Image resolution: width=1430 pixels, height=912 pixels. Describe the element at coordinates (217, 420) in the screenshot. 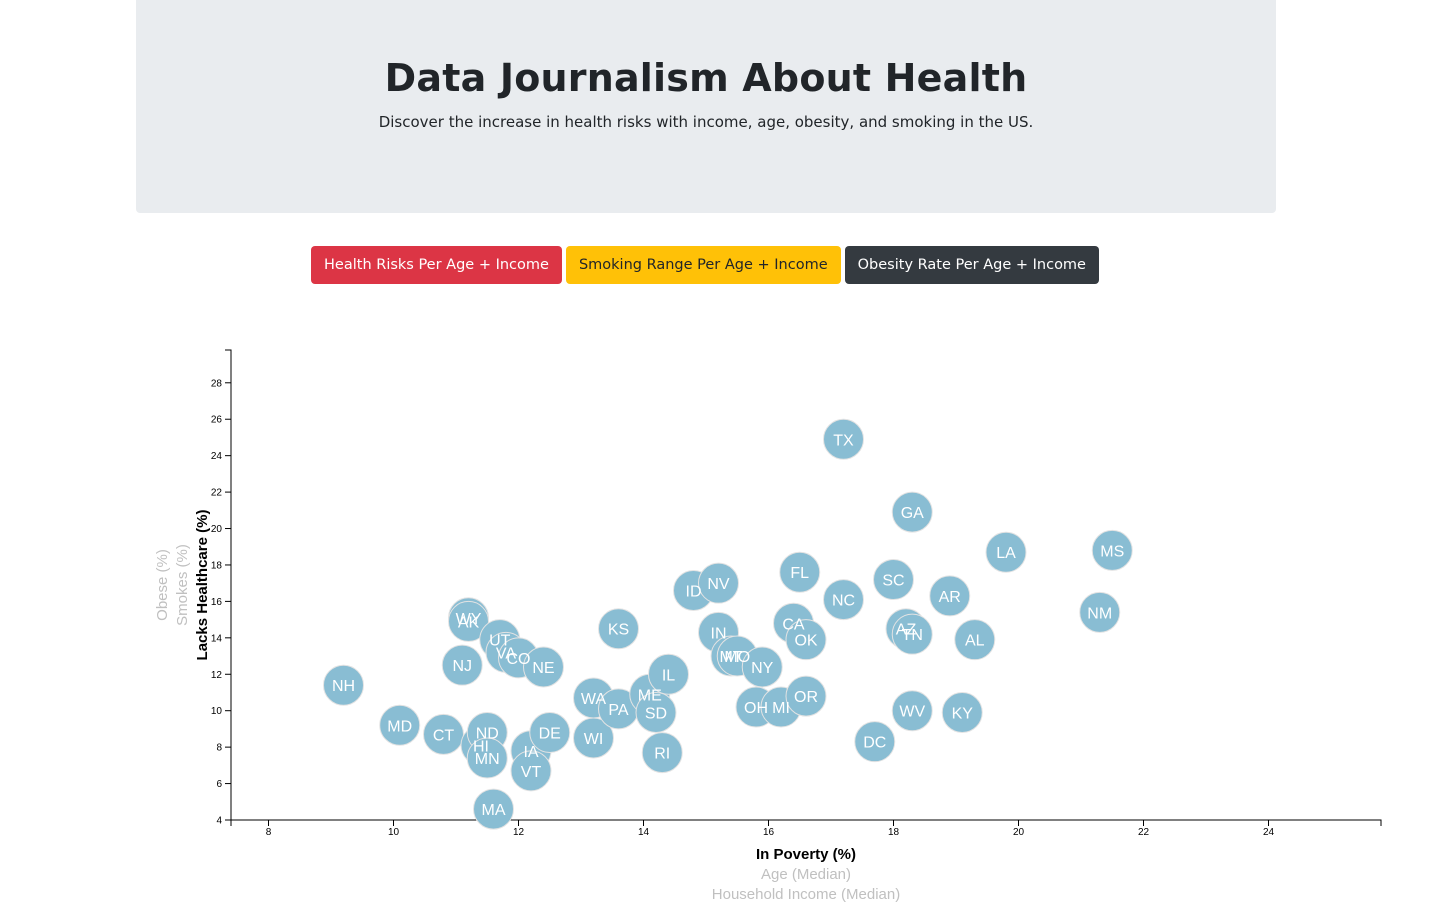

I see `y-tick-label: 26` at that location.